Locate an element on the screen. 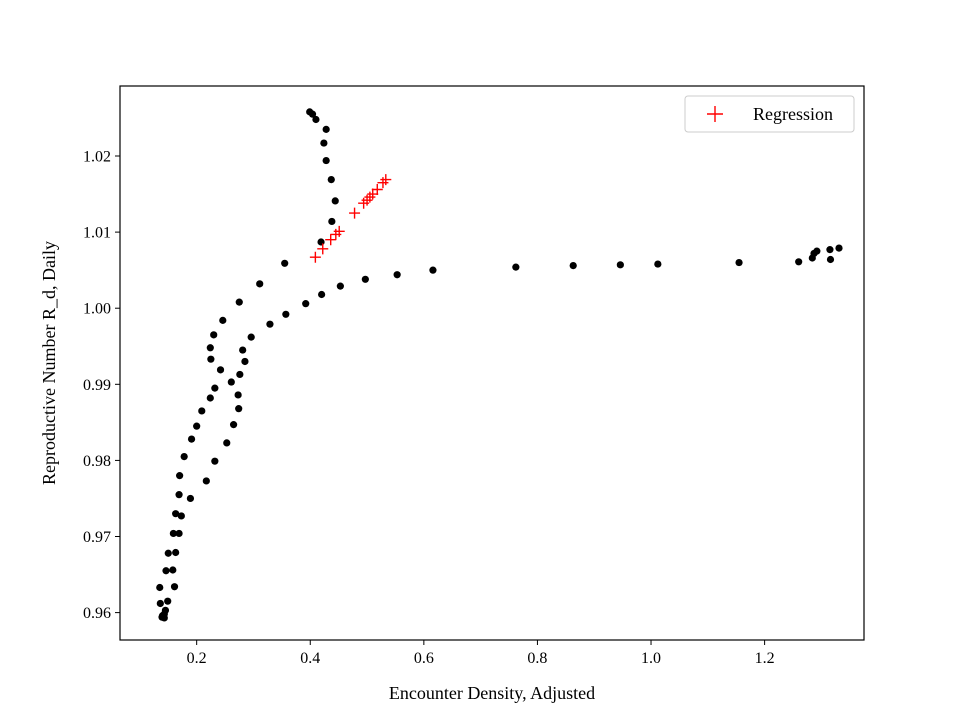  x-axis-label: Encounter Density, Adjusted is located at coordinates (492, 693).